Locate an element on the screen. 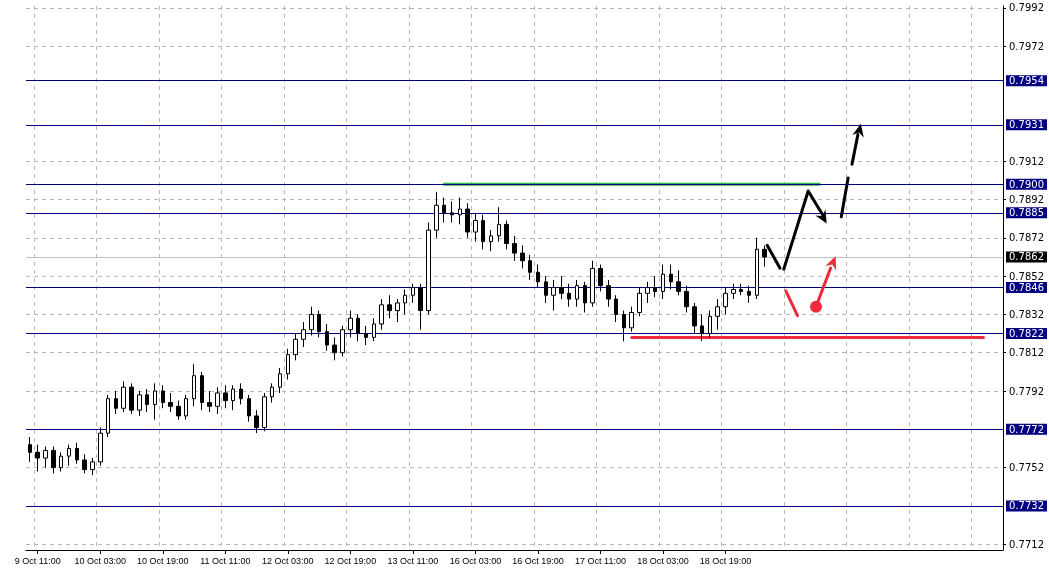 The height and width of the screenshot is (576, 1049). y-tick-label: 0.7712 is located at coordinates (1026, 544).